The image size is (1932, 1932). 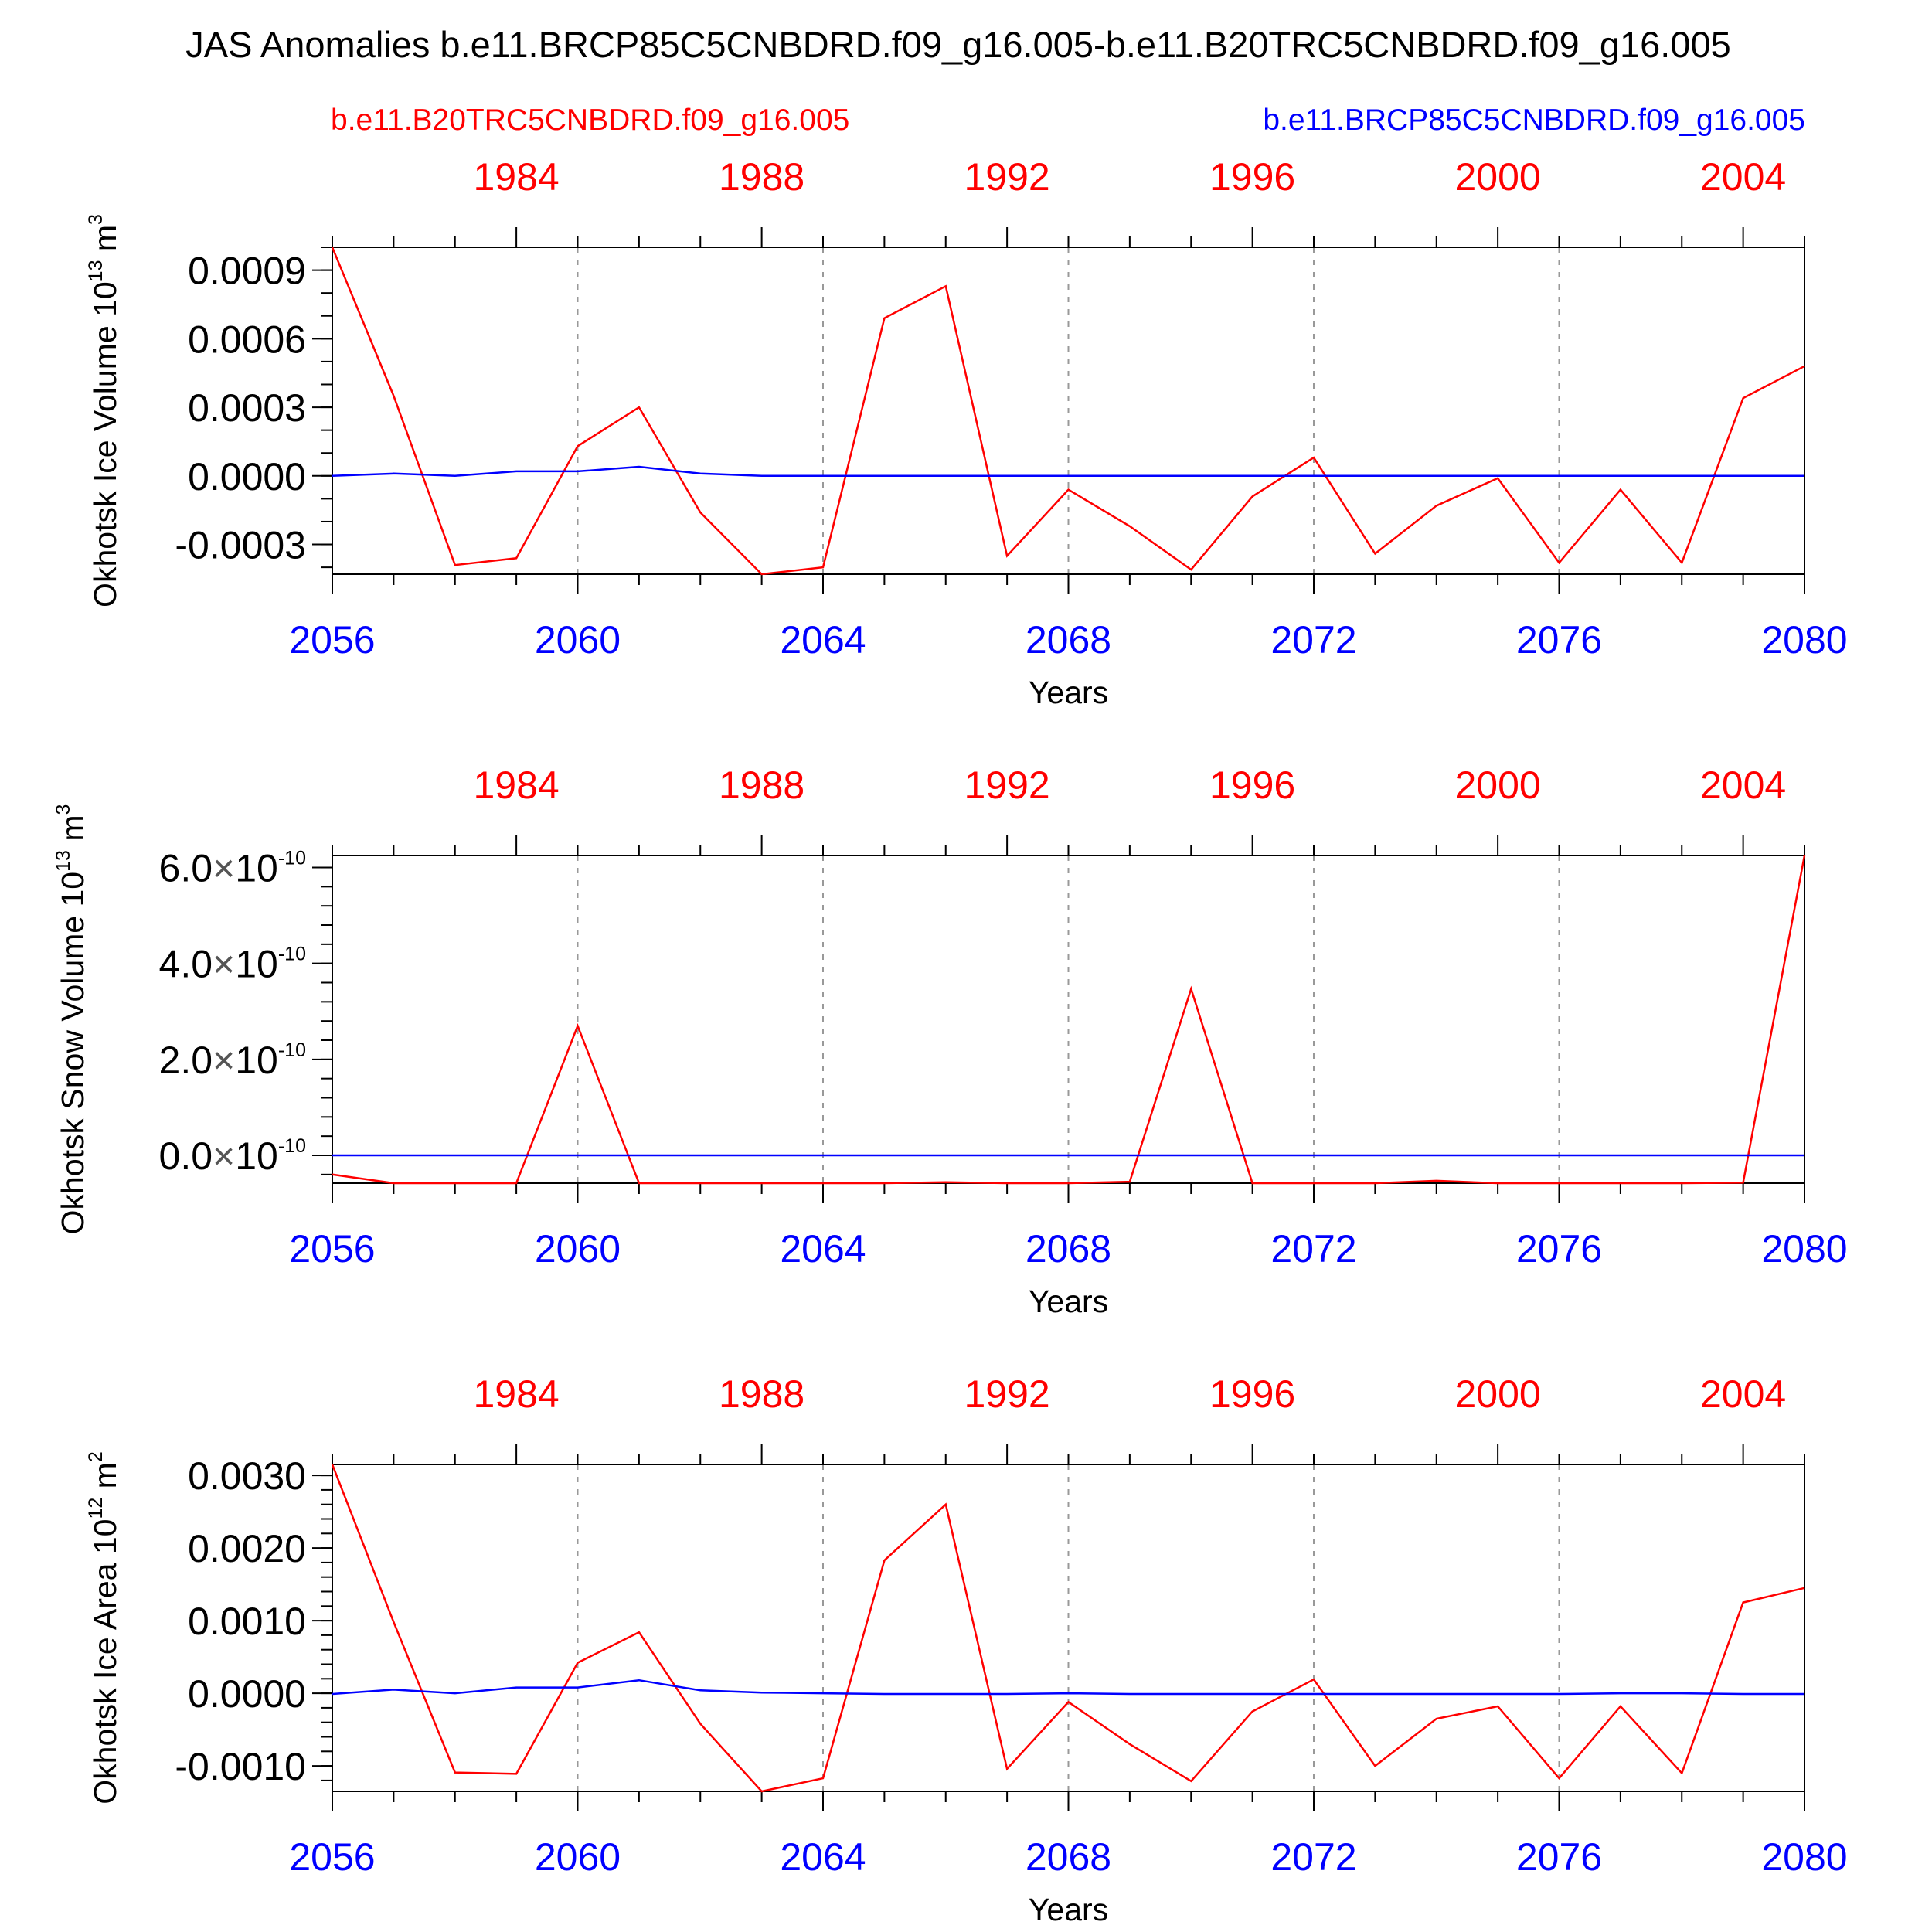 I want to click on y-tick-label: 0.0030, so click(x=247, y=1476).